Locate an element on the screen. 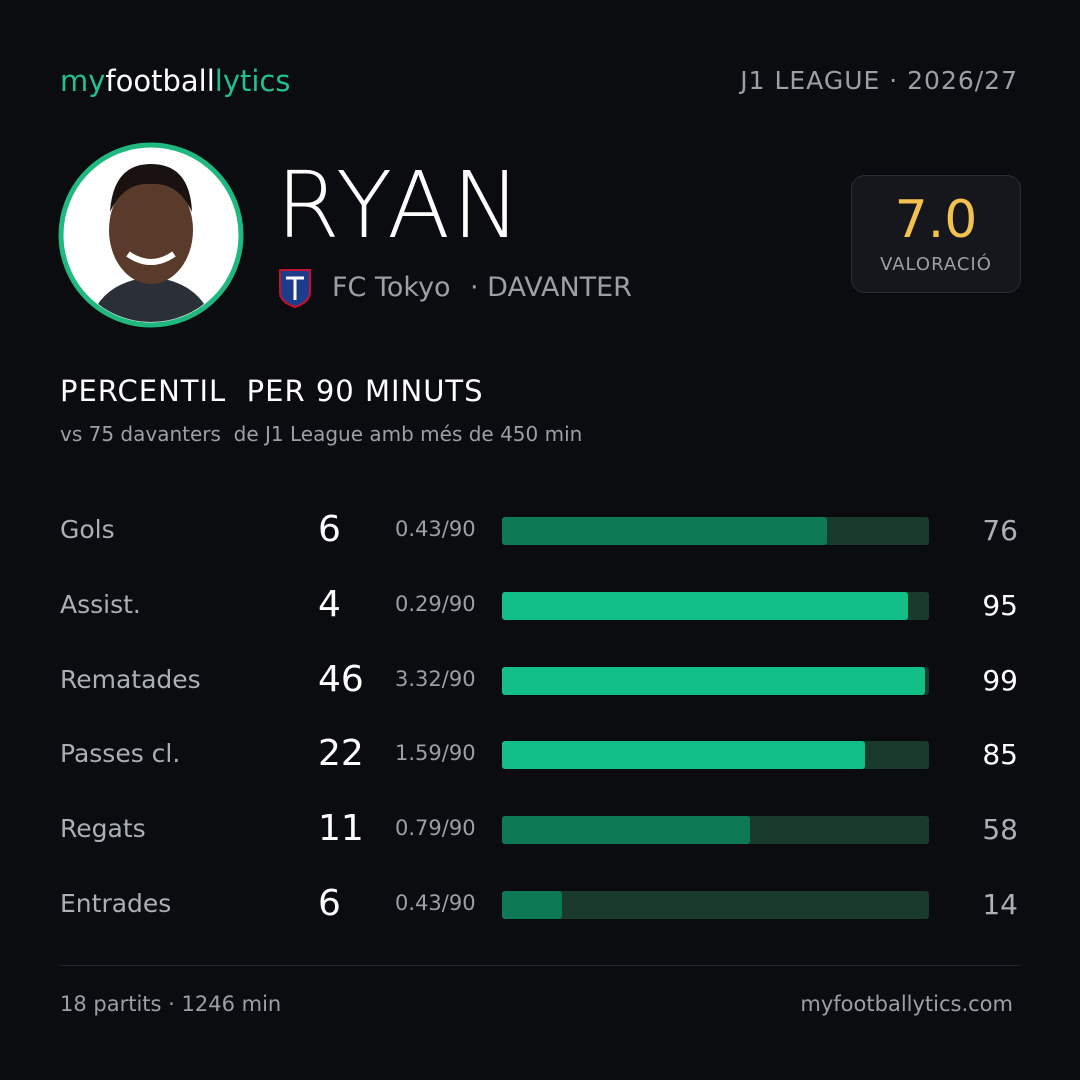  stat-label: Entrades is located at coordinates (116, 903).